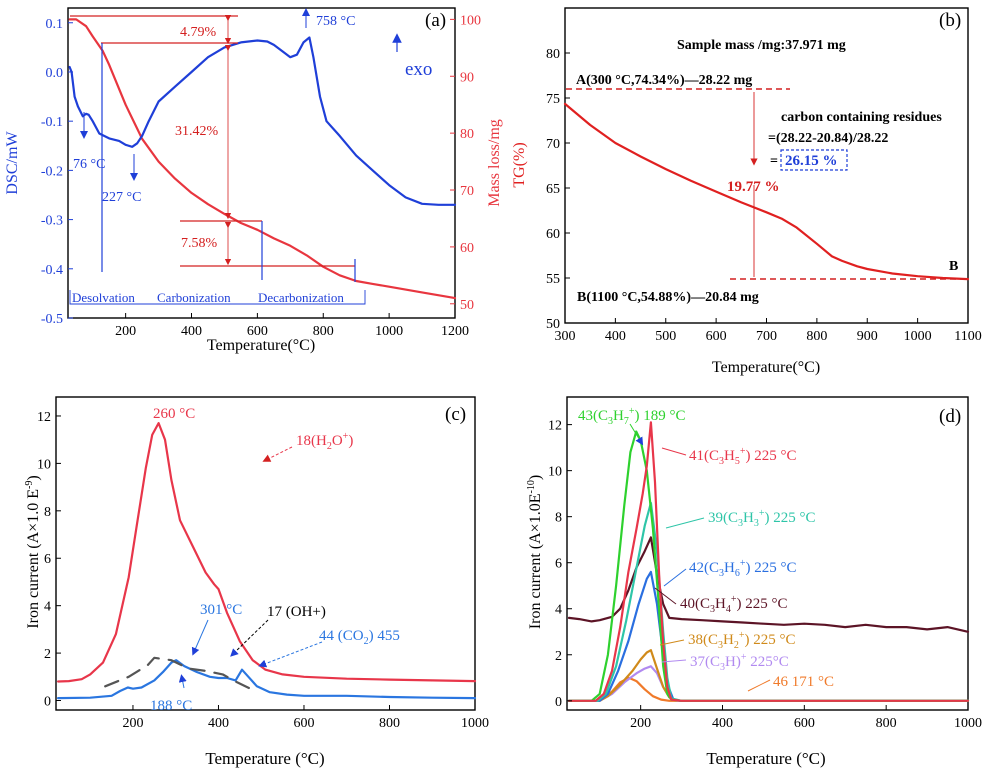 The image size is (986, 774). Describe the element at coordinates (558, 702) in the screenshot. I see `ytick-label-d-0: 0` at that location.